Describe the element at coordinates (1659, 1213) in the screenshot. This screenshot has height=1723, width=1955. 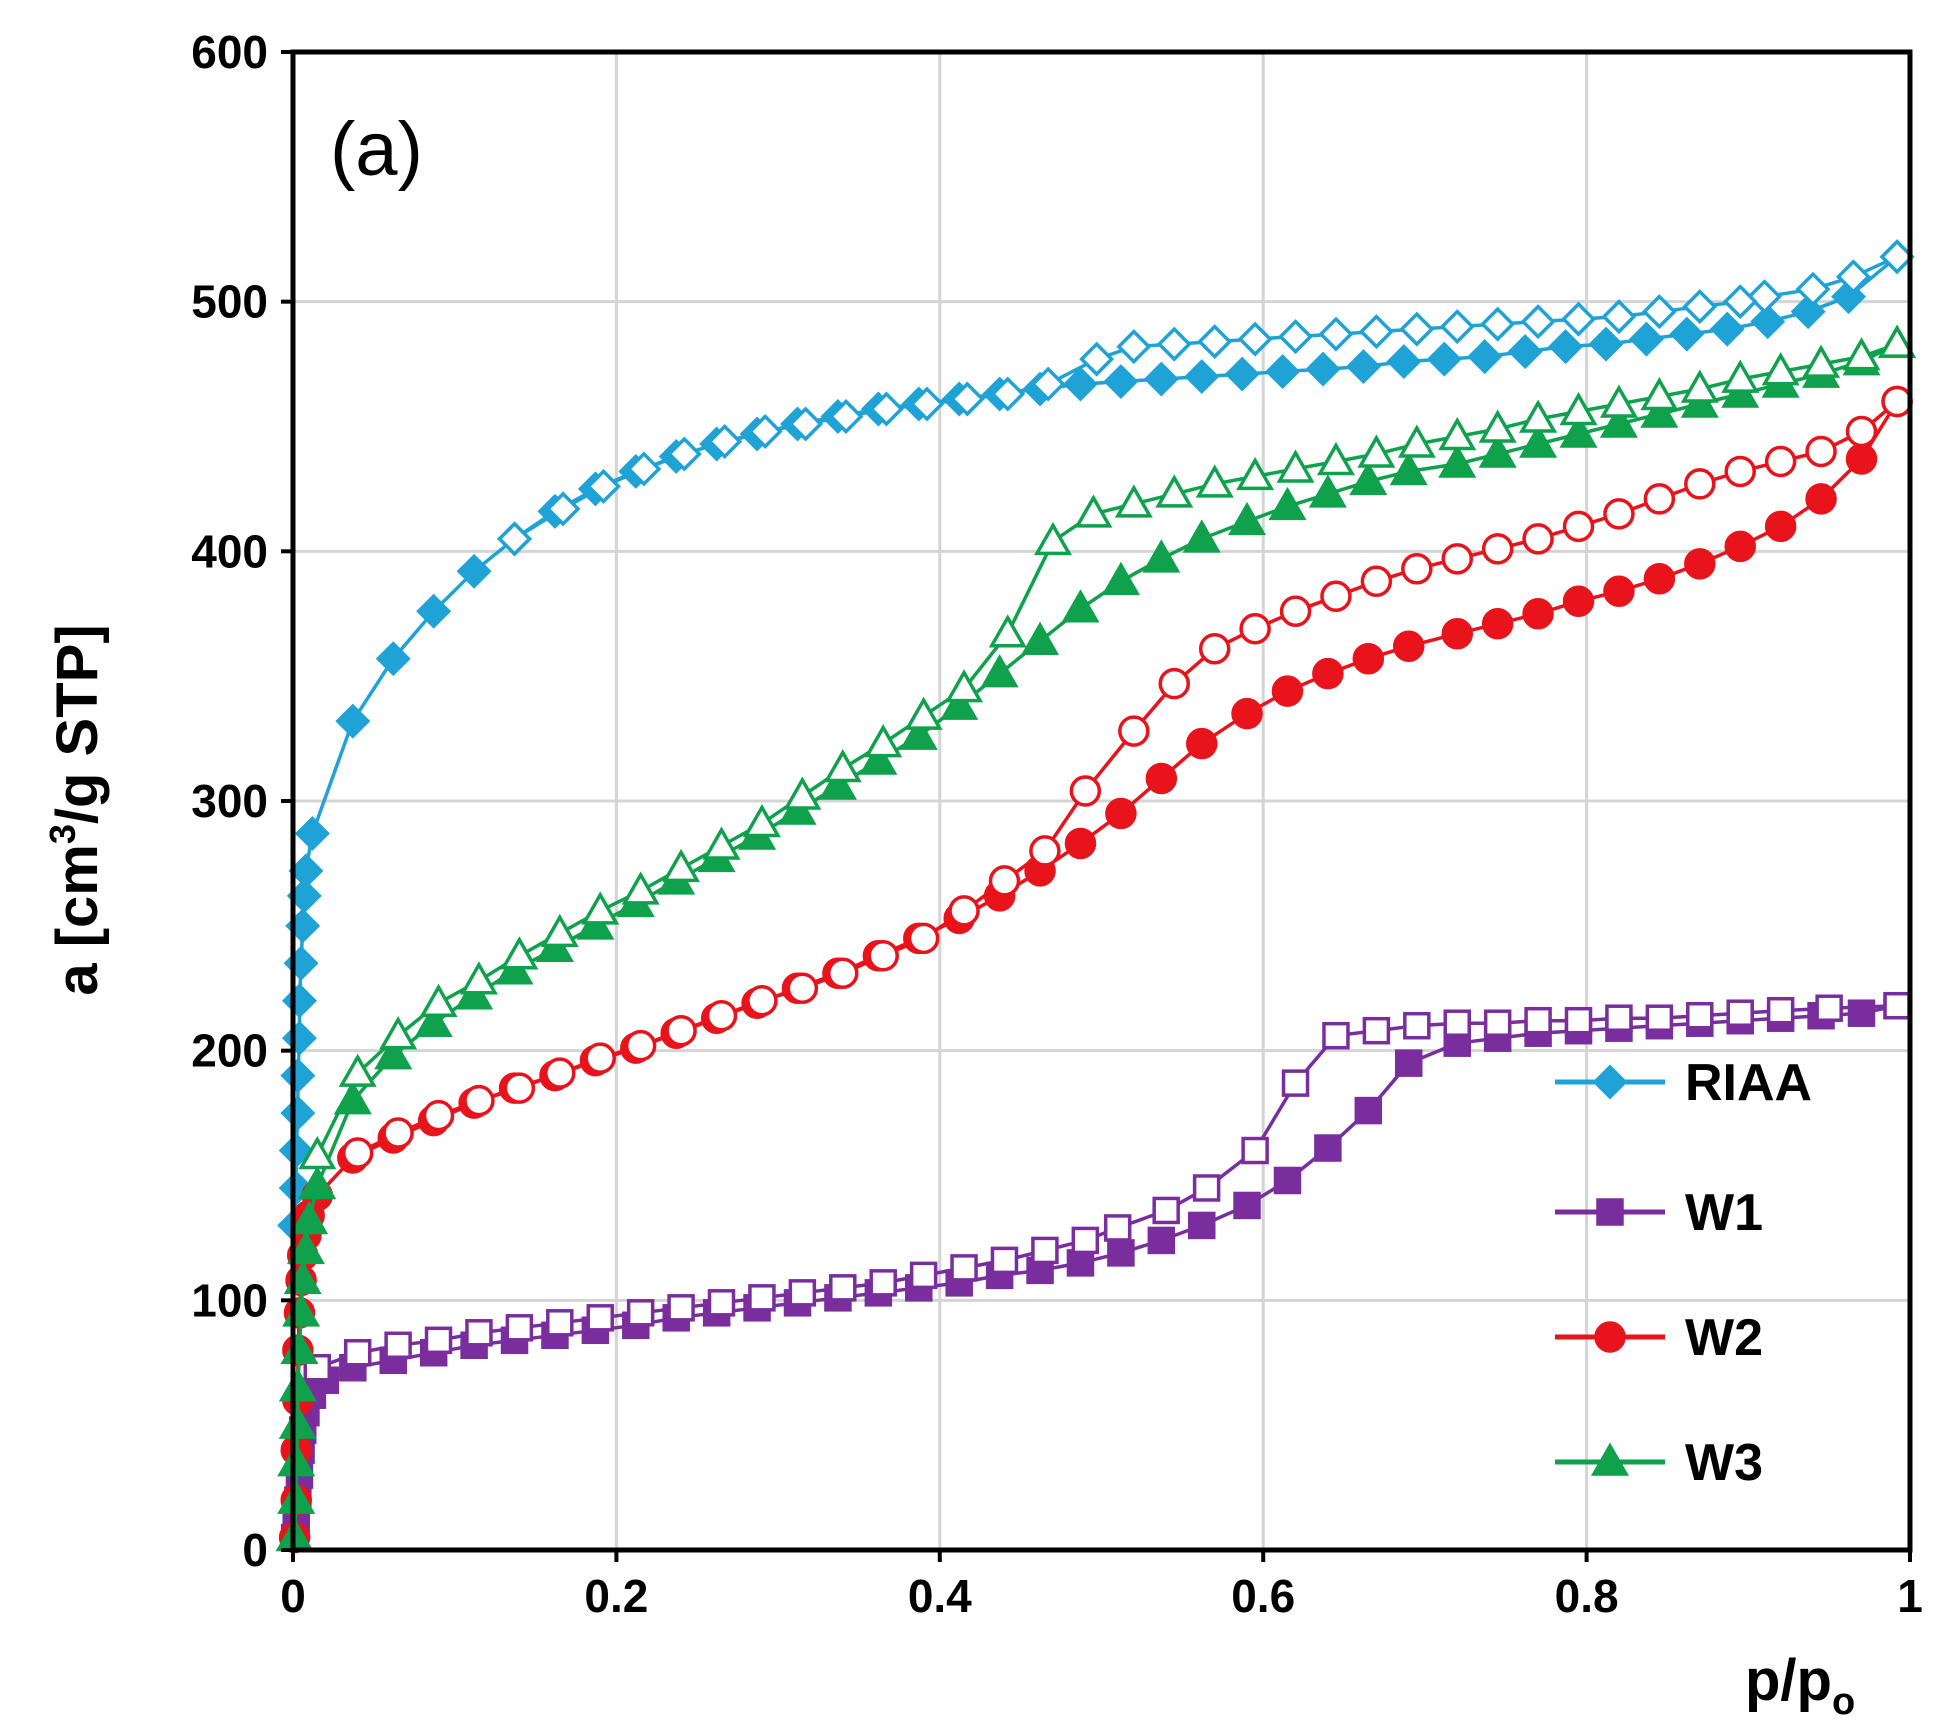
I see `legend-item-w1: W1` at that location.